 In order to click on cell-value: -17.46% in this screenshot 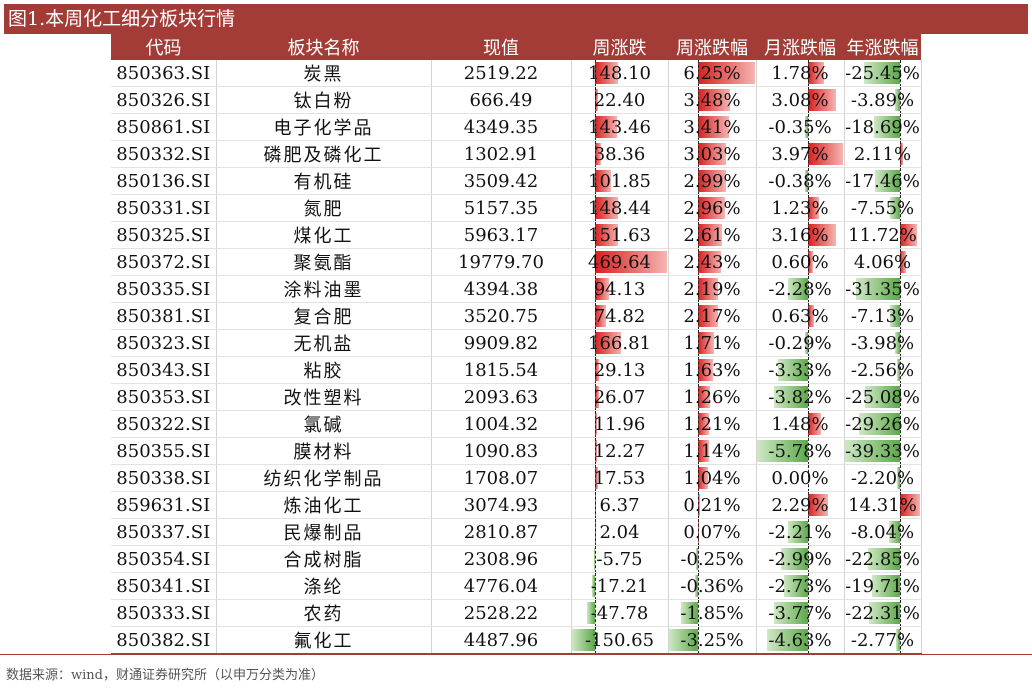, I will do `click(882, 181)`.